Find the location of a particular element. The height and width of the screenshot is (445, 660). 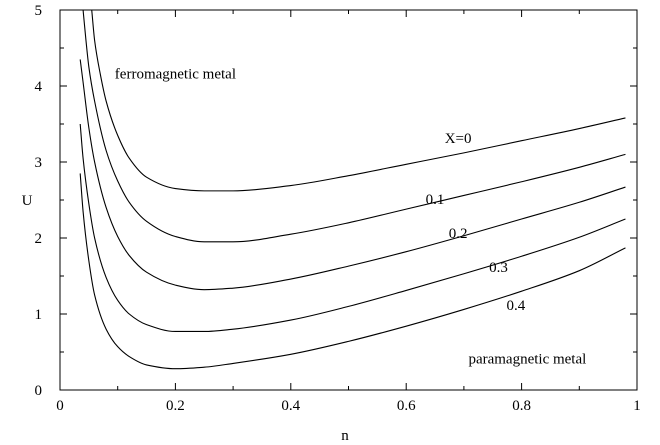

y-tick-label: 2 is located at coordinates (39, 239).